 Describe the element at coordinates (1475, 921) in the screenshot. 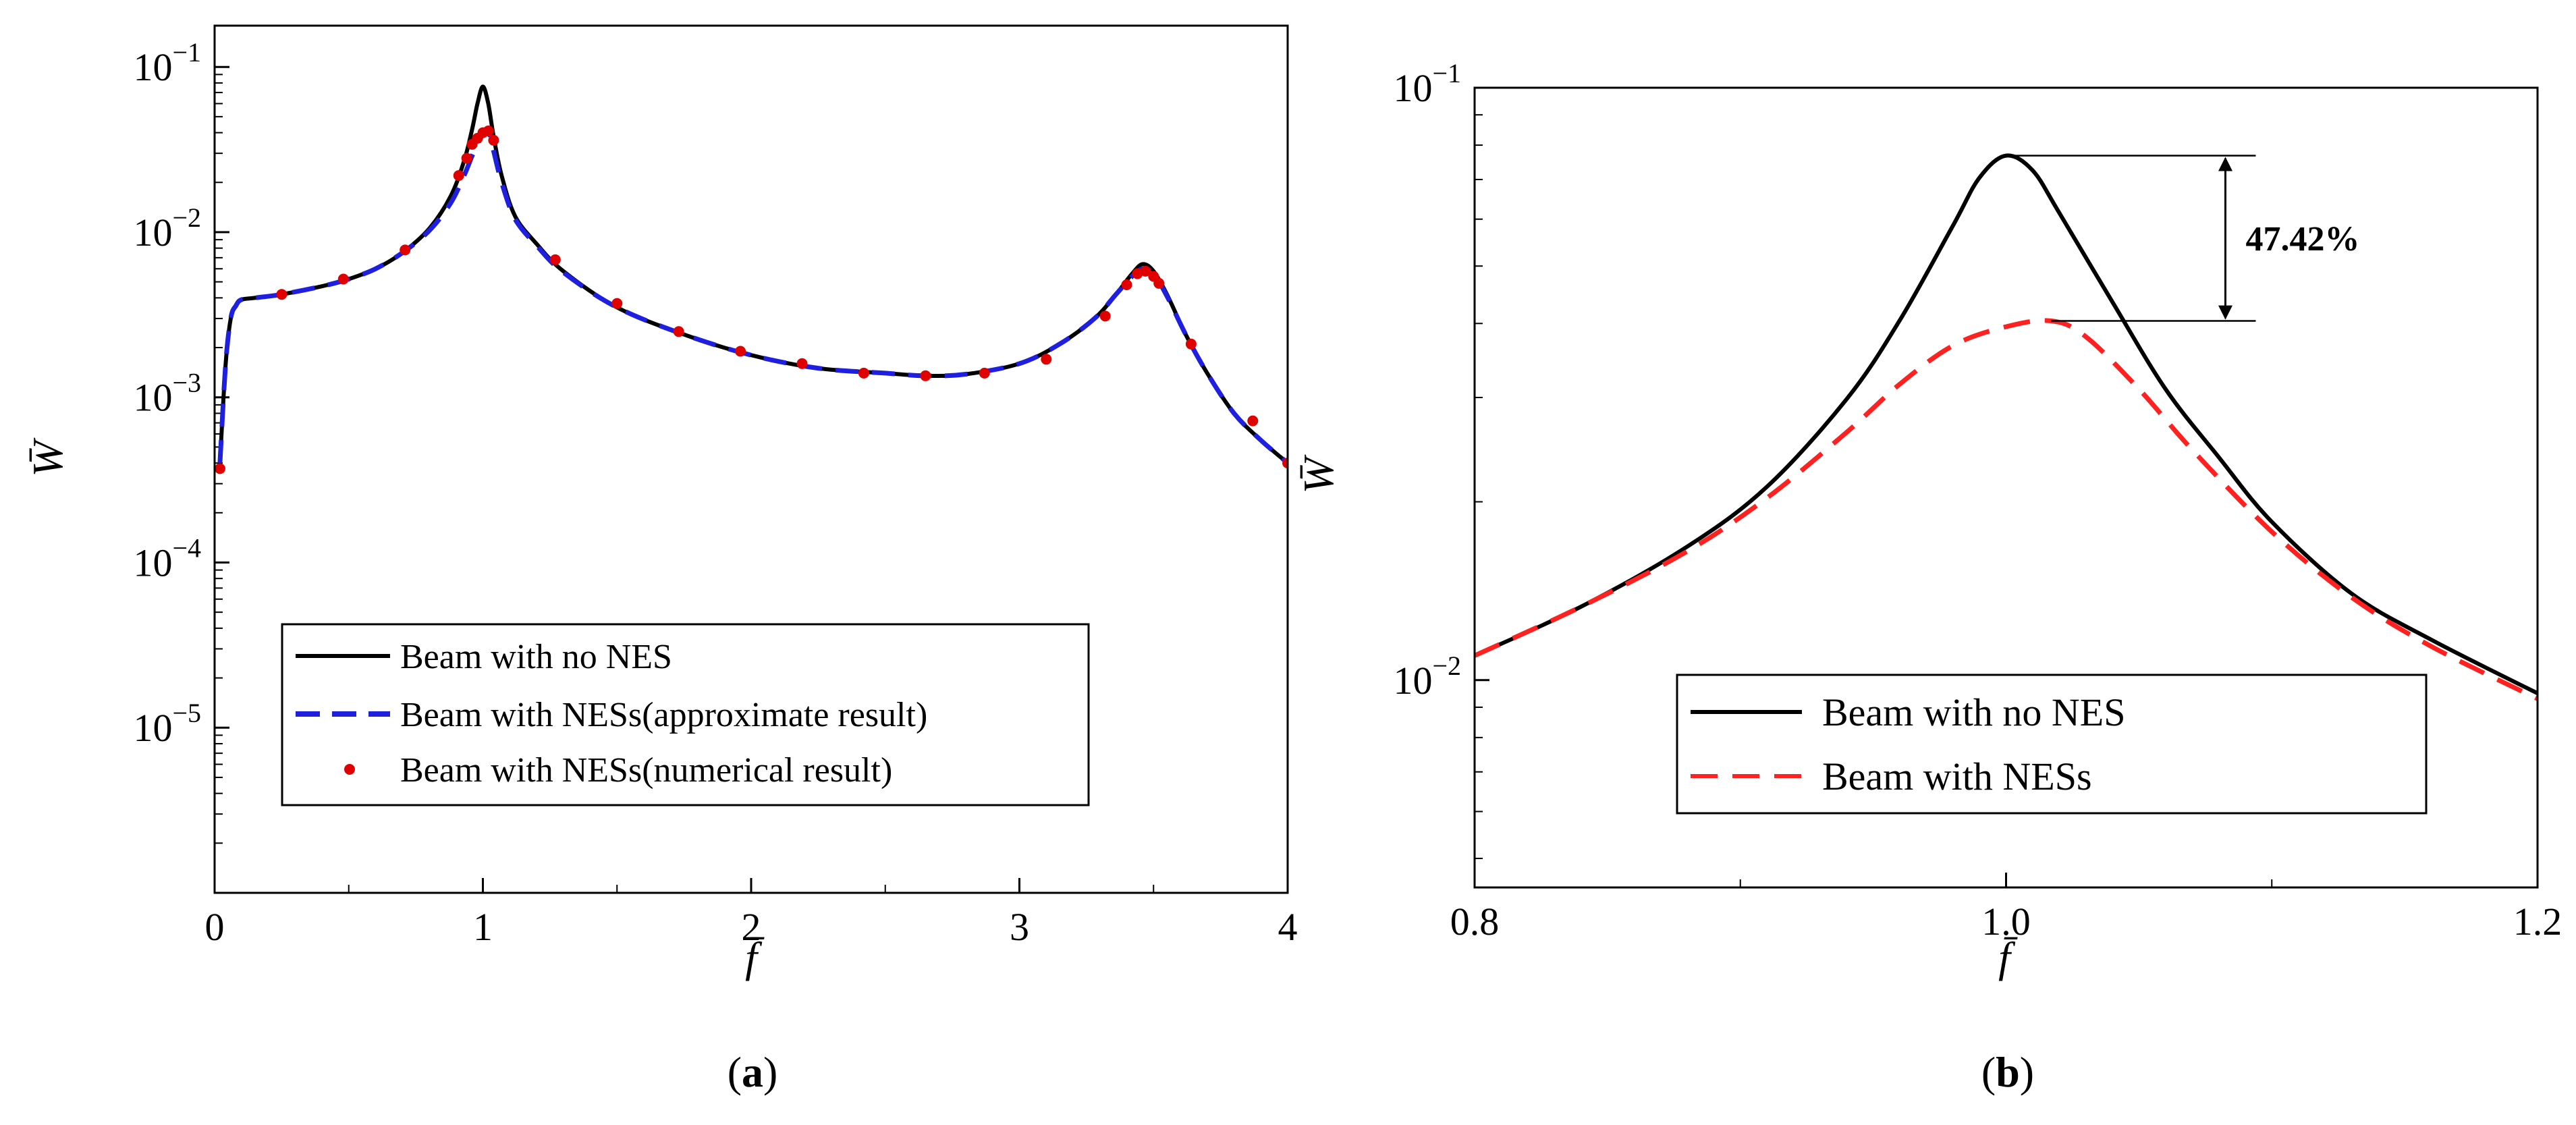

I see `xtick-label: 0.8` at that location.